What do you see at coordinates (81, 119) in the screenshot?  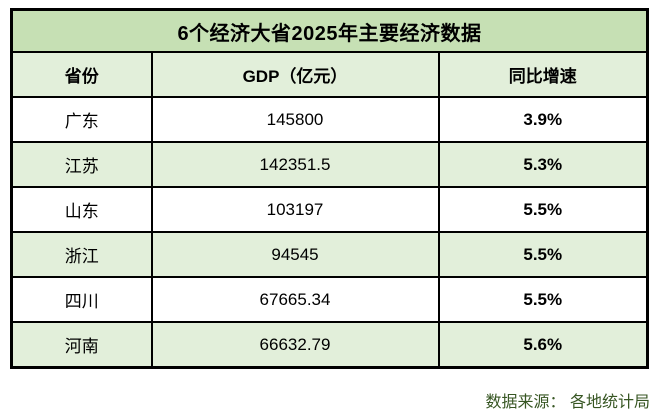 I see `province-cell: 广东` at bounding box center [81, 119].